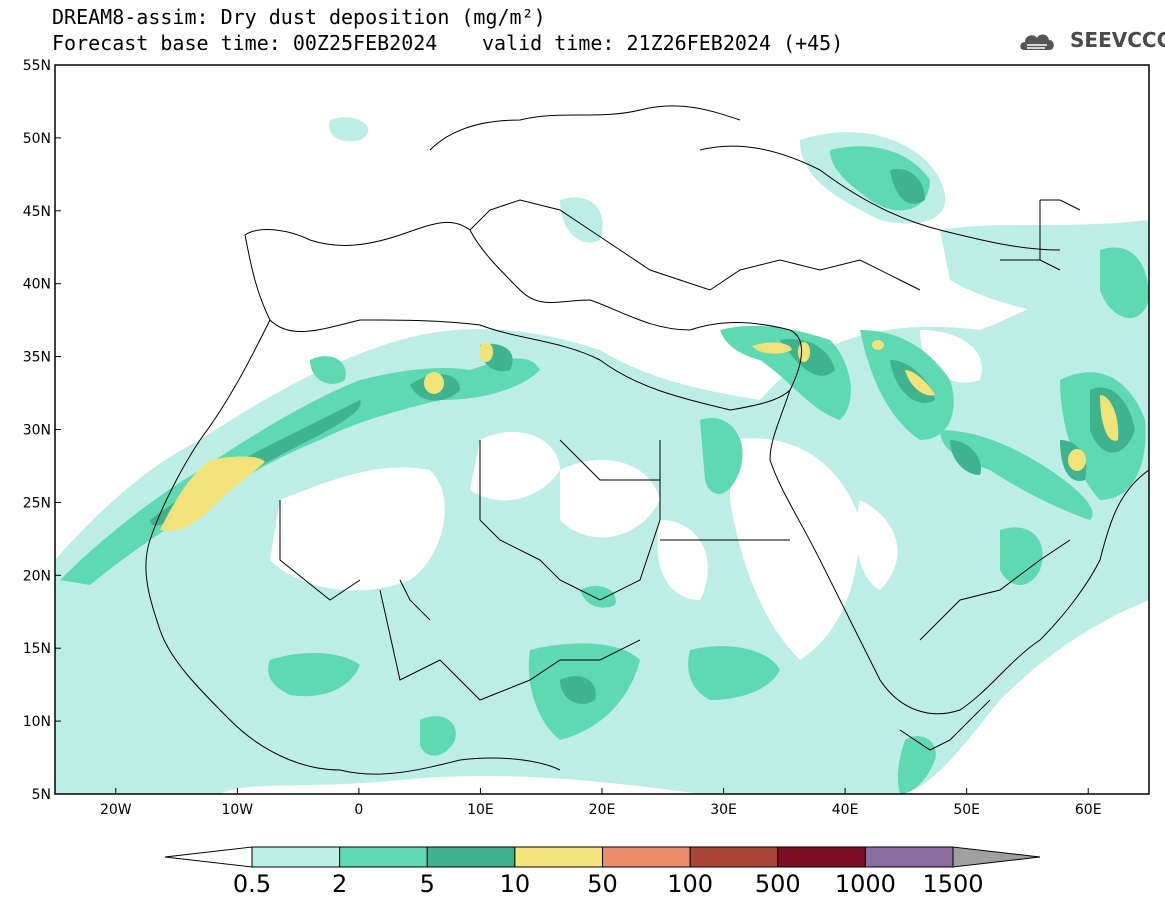 This screenshot has width=1165, height=907. Describe the element at coordinates (953, 884) in the screenshot. I see `colorbar-label: 1500` at that location.